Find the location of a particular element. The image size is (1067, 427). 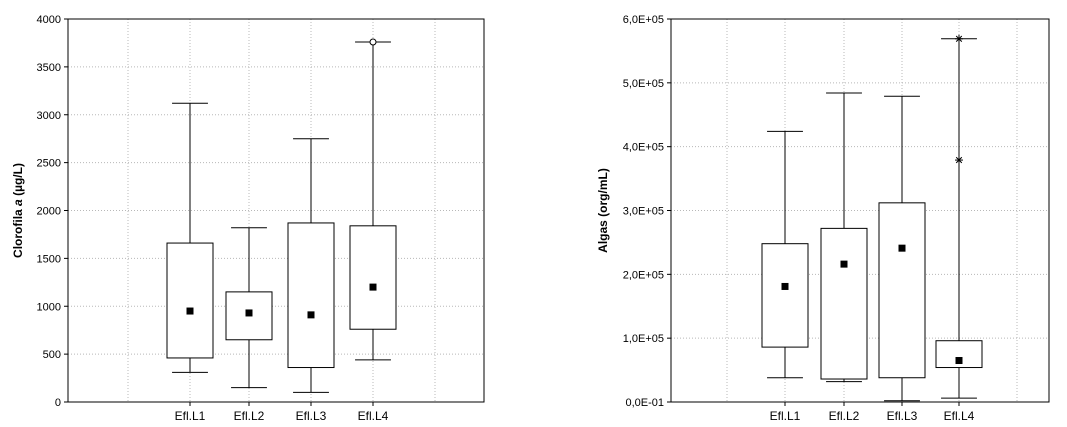

y-axis-label-part: Algas (org/mL) is located at coordinates (603, 210).